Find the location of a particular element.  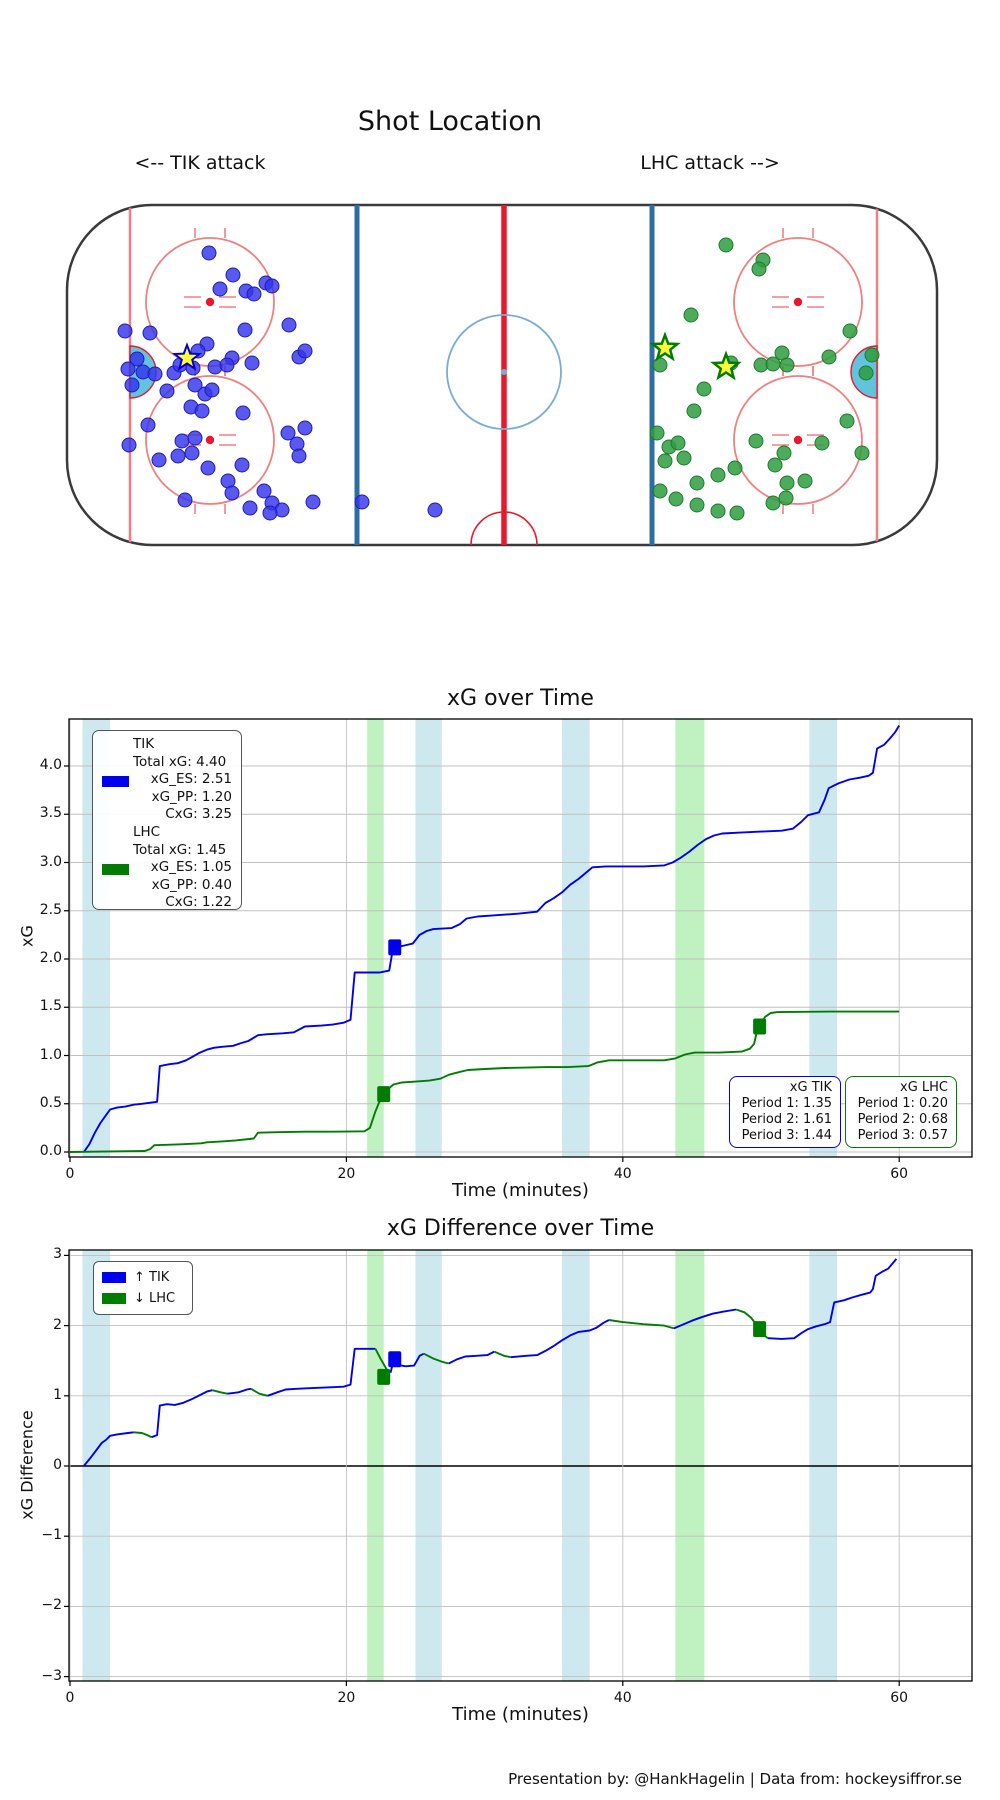

chart1-title: xG over Time is located at coordinates (520, 698).